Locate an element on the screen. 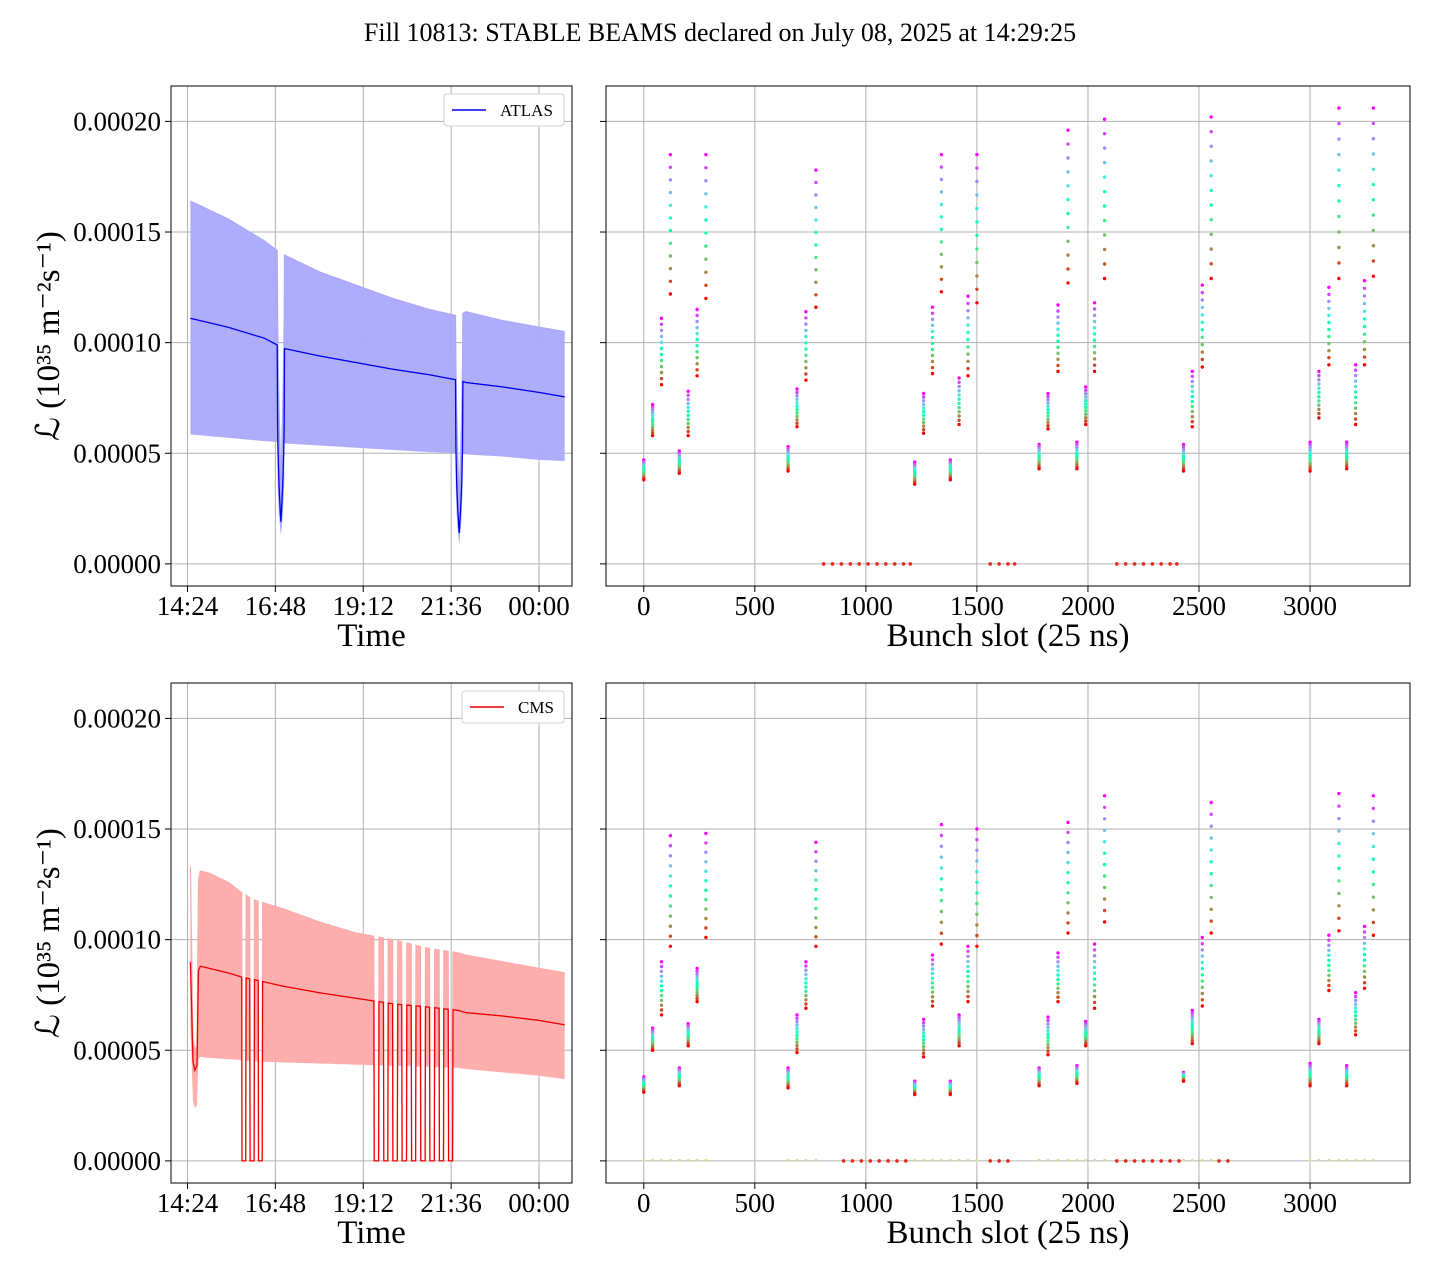 Image resolution: width=1440 pixels, height=1280 pixels. atlas-time-ytick-label-3: 0.00015 is located at coordinates (117, 232).